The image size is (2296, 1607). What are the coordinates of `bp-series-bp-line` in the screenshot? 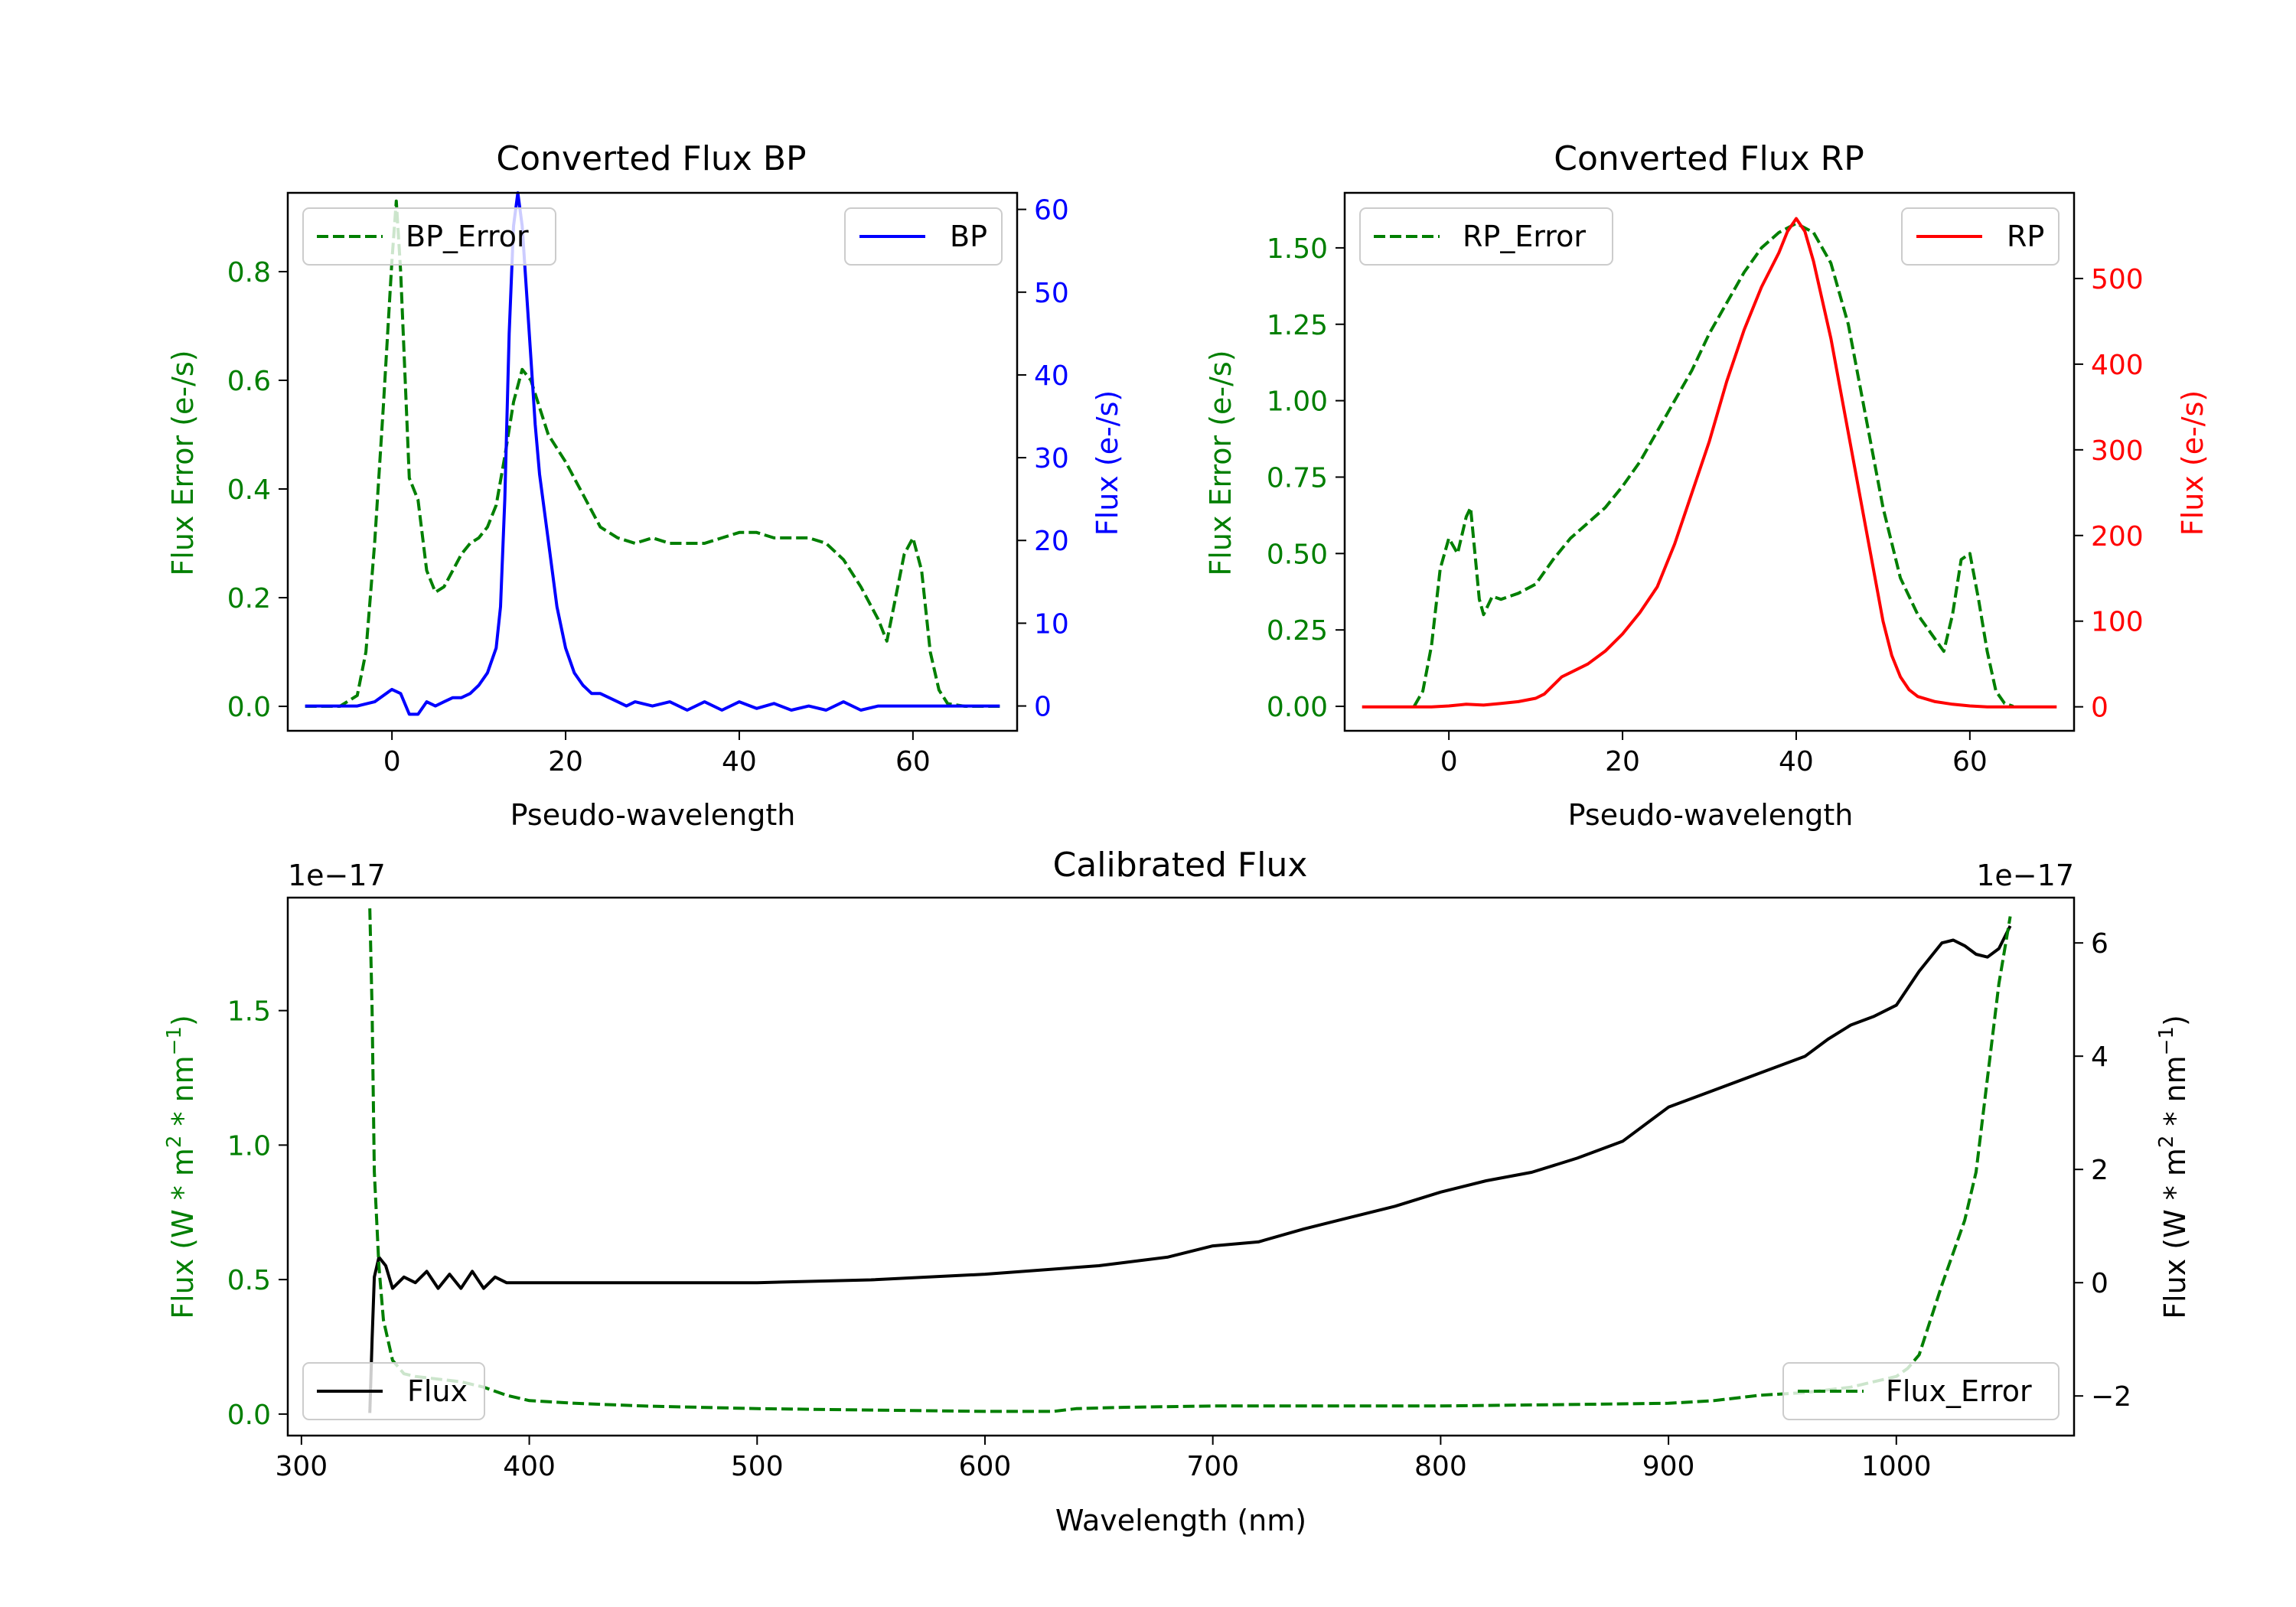 It's located at (652, 454).